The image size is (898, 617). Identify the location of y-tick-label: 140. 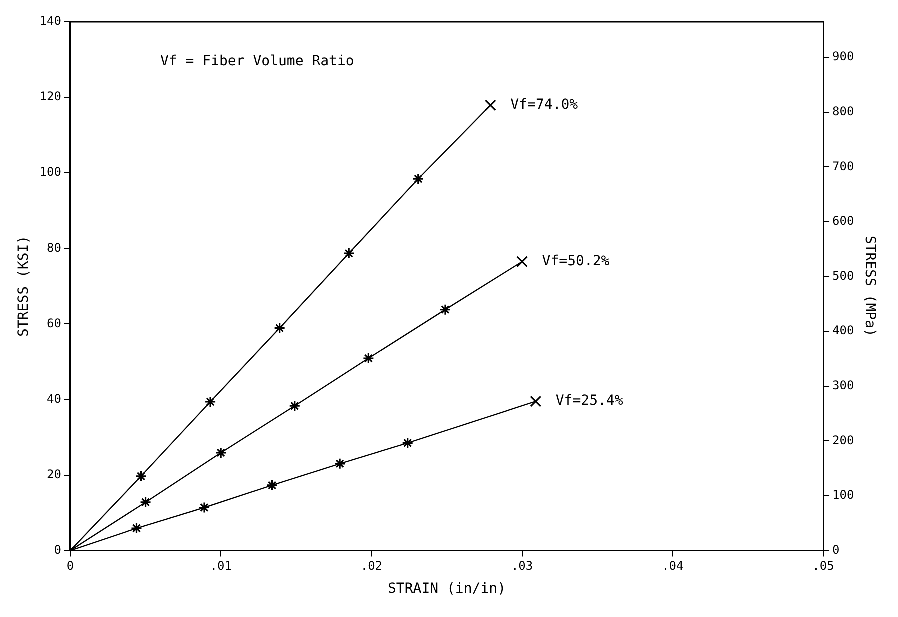
(51, 21).